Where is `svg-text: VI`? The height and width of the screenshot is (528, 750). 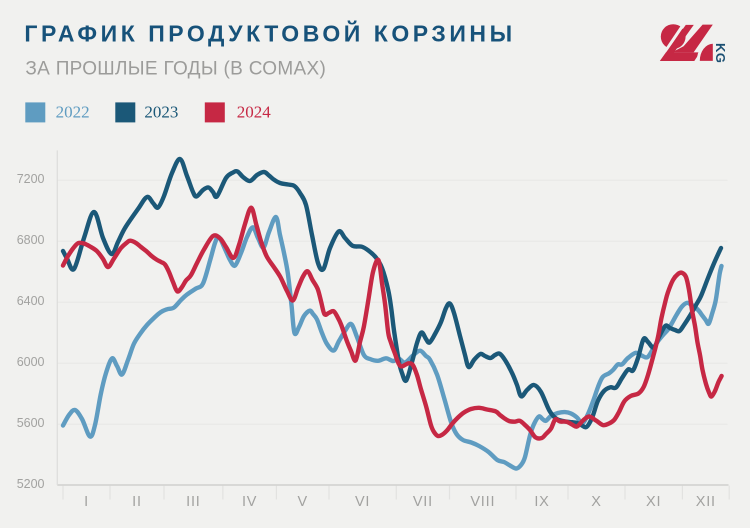
svg-text: VI is located at coordinates (362, 502).